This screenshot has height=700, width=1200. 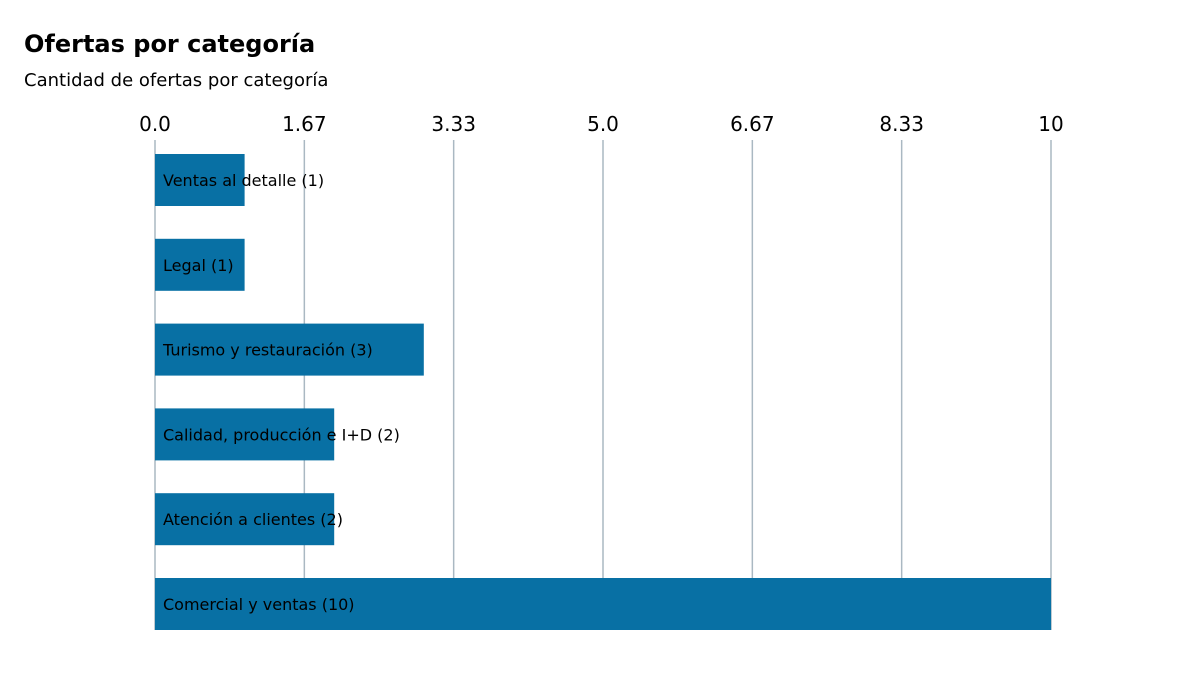 I want to click on x-tick-label: 0.0, so click(x=155, y=124).